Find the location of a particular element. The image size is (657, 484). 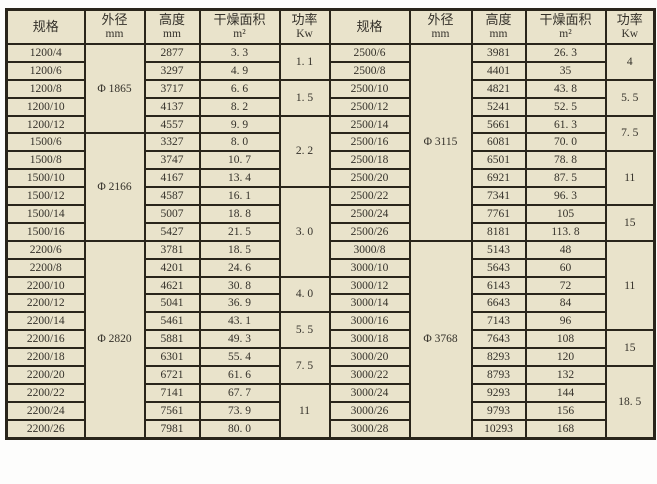

diameter-cell: Φ 1865 is located at coordinates (114, 88).